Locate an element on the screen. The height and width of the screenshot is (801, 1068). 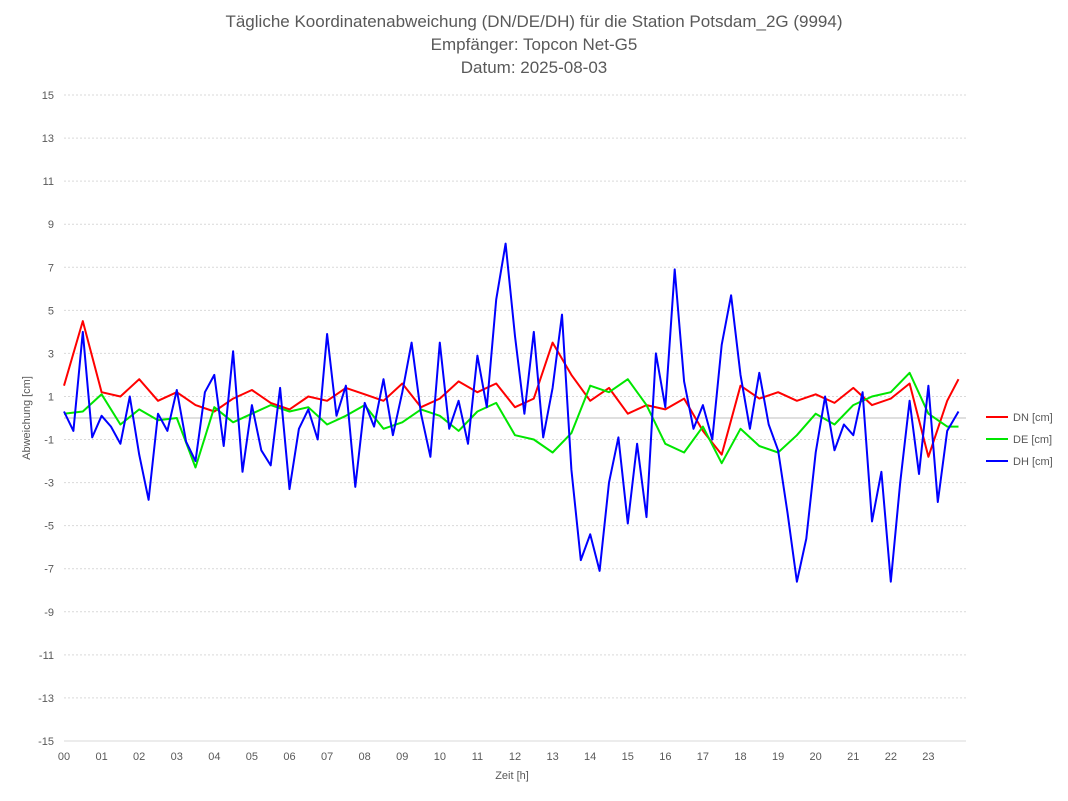
x-tick-label: 20 is located at coordinates (816, 757).